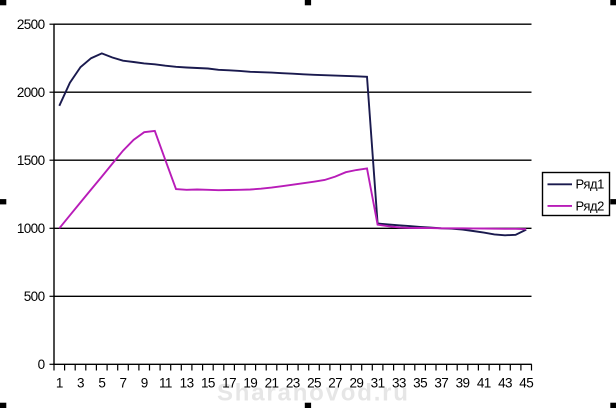 The height and width of the screenshot is (408, 616). I want to click on svg-text: 5, so click(101, 383).